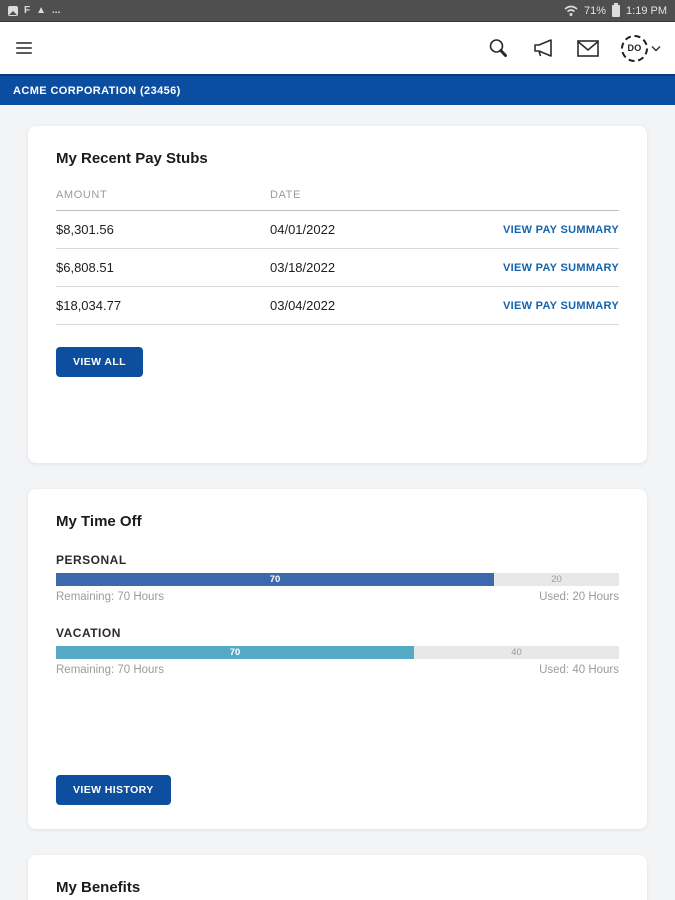 This screenshot has height=900, width=675. Describe the element at coordinates (634, 48) in the screenshot. I see `avatar: DO` at that location.